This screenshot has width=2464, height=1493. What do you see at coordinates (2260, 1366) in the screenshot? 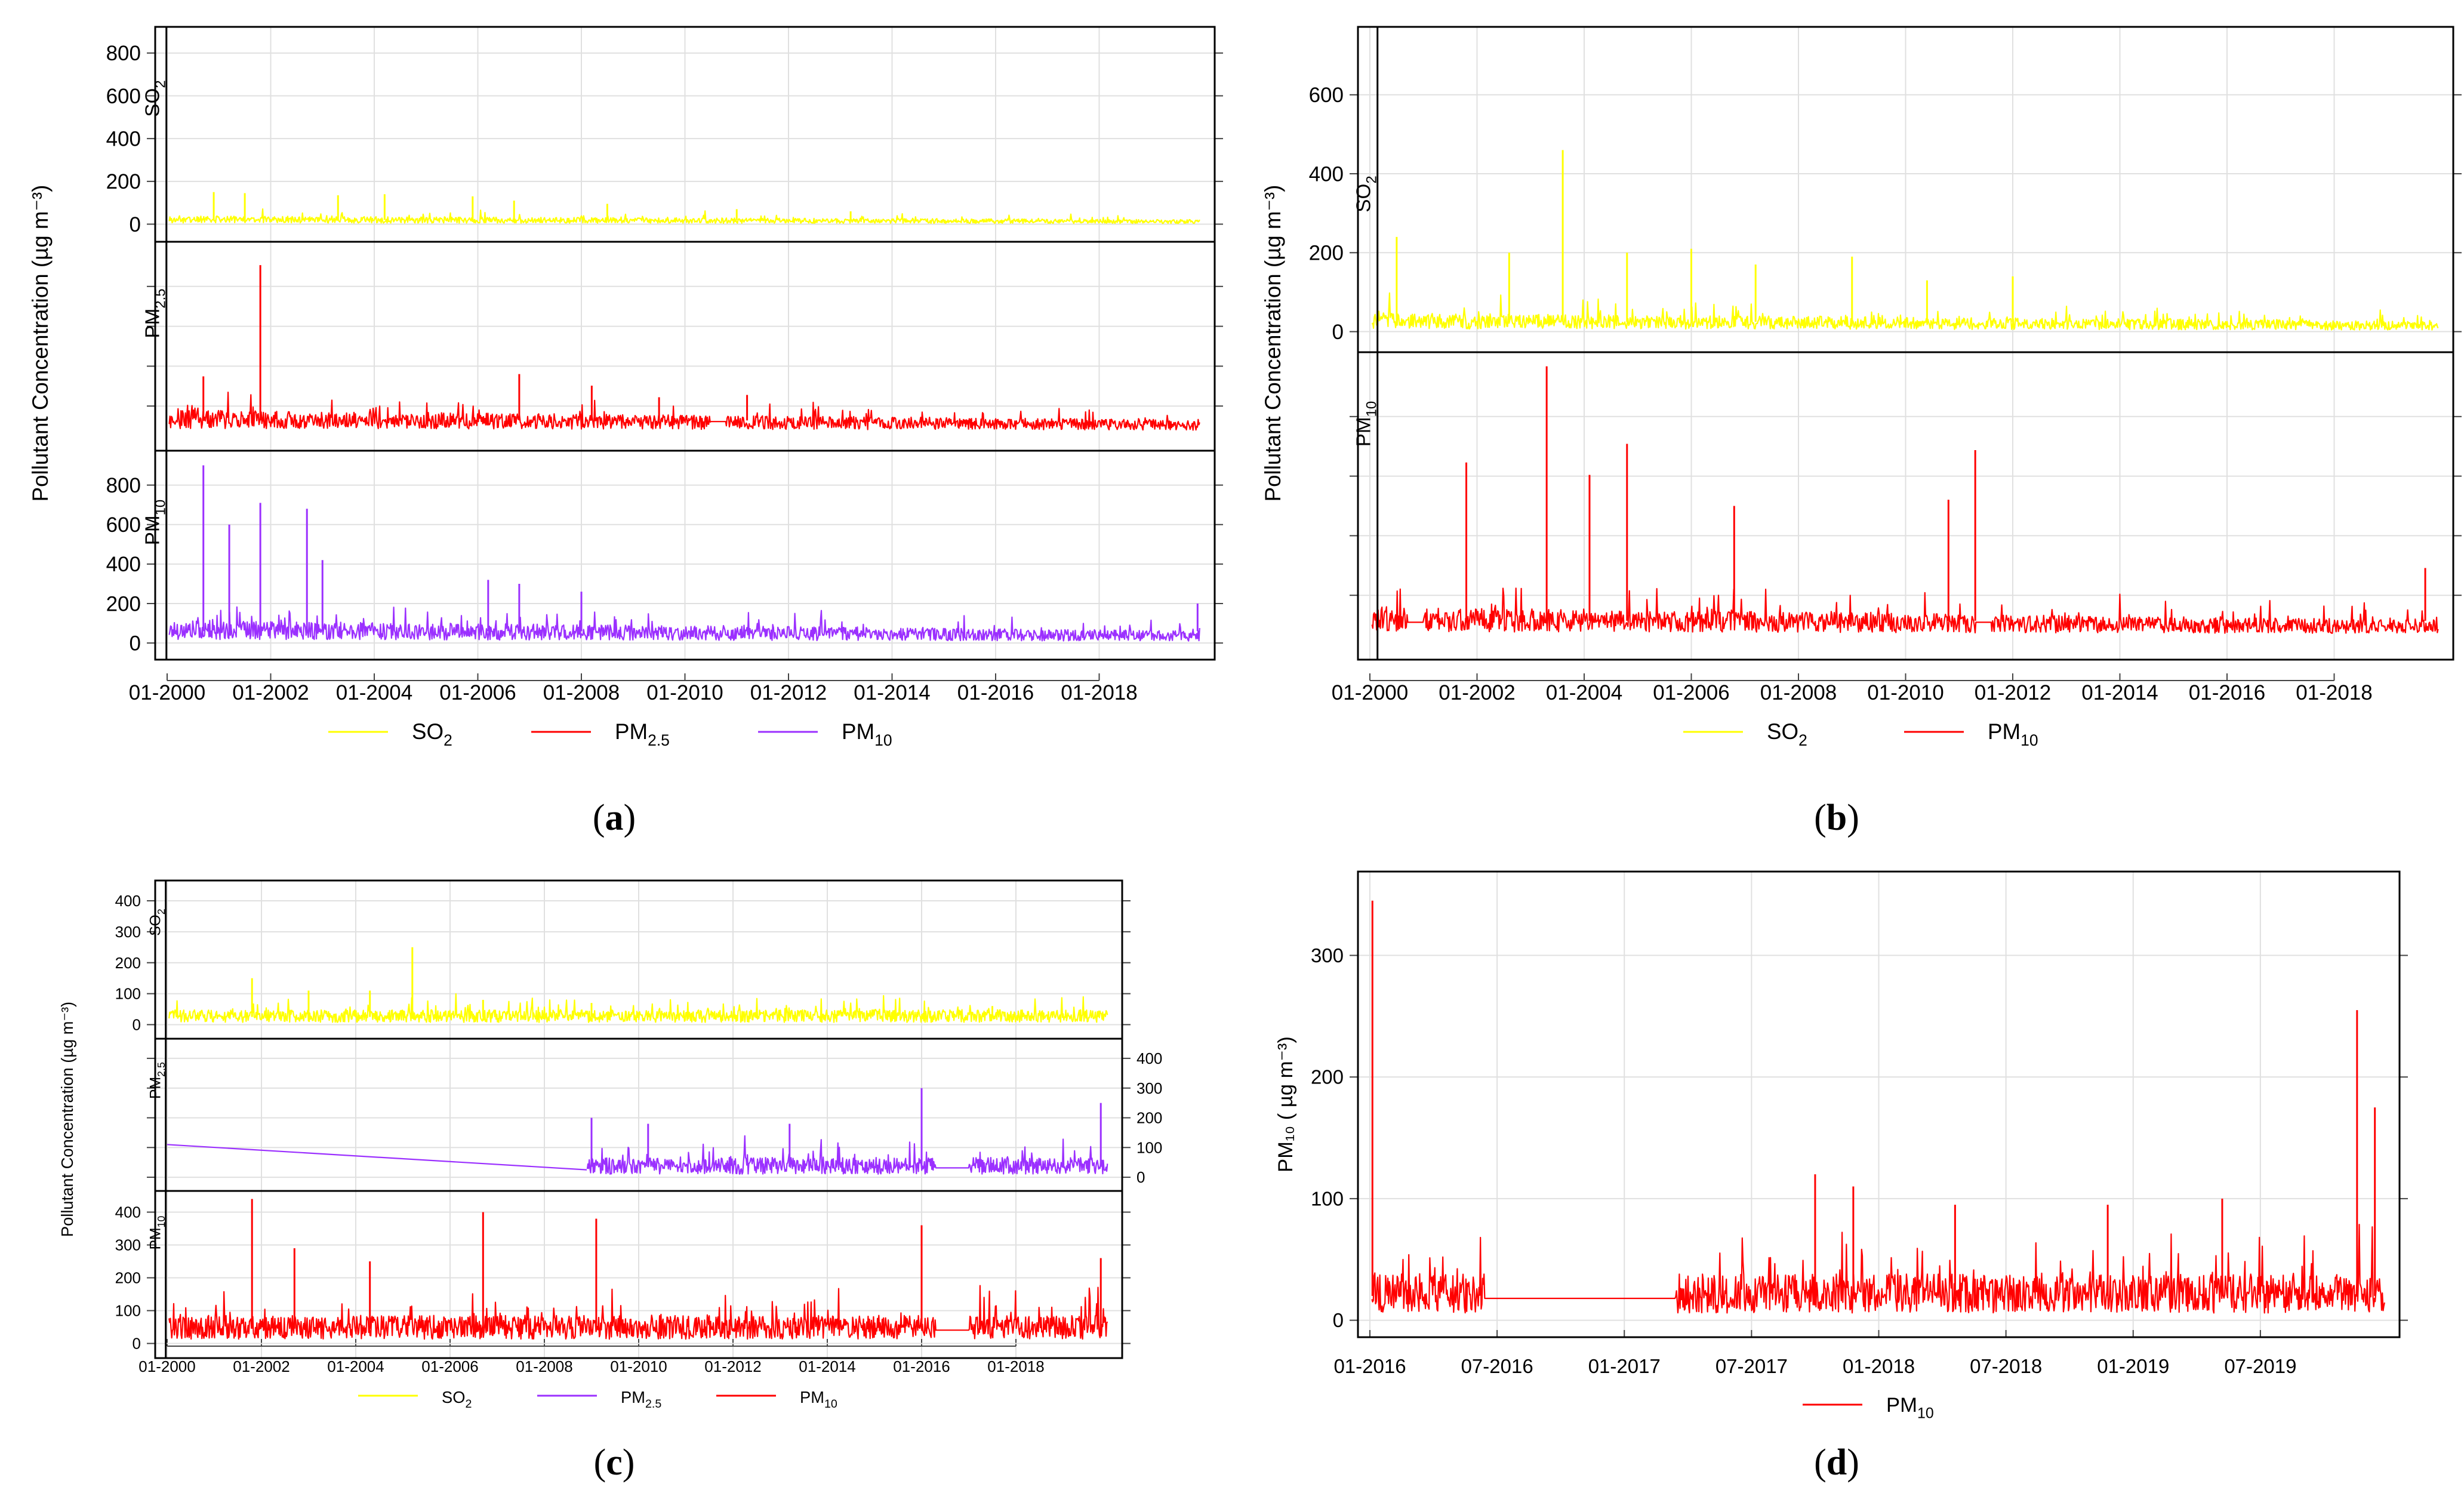
I see `x-tick-label: 07-2019` at bounding box center [2260, 1366].